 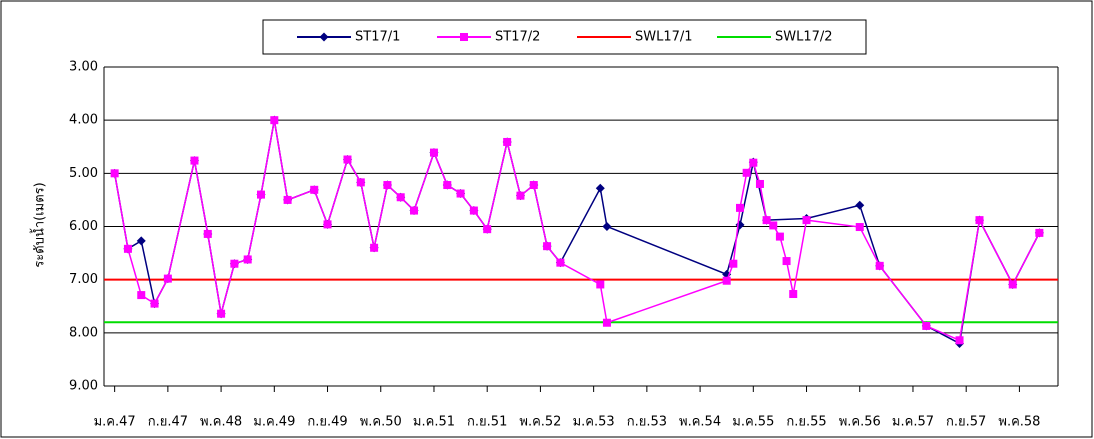 What do you see at coordinates (804, 37) in the screenshot?
I see `legend-label: SWL17/2` at bounding box center [804, 37].